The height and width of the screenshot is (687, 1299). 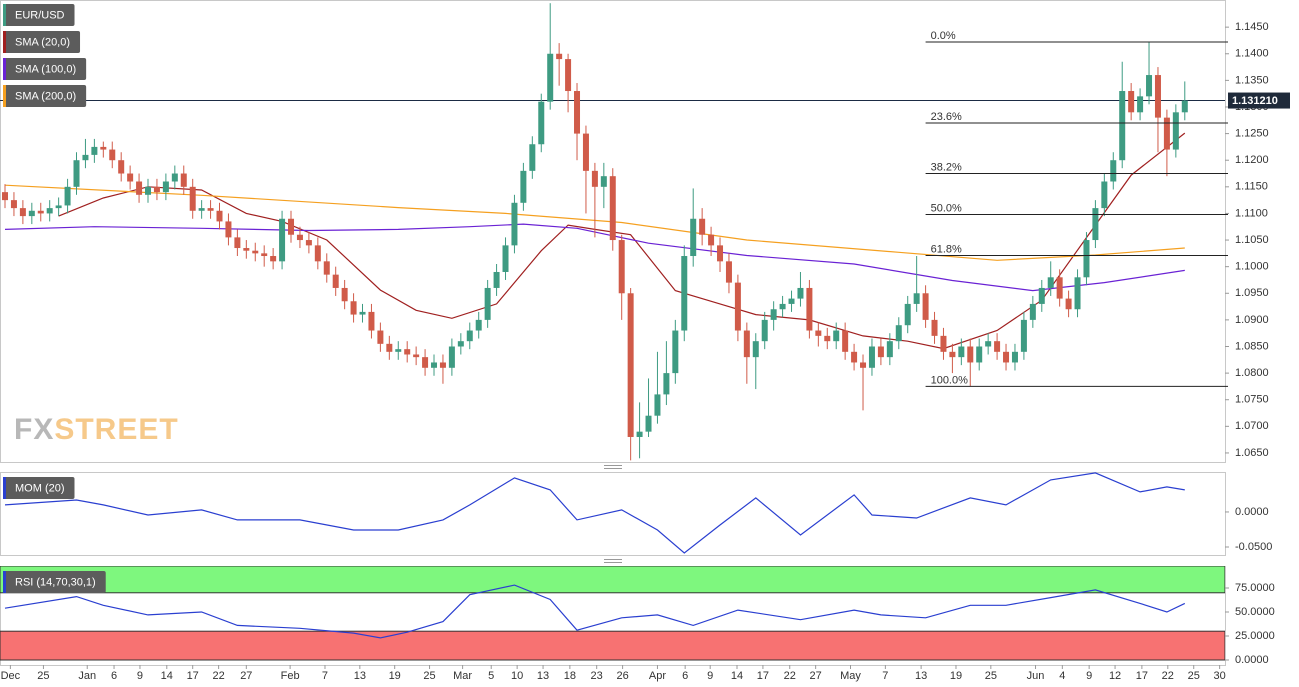 What do you see at coordinates (1194, 676) in the screenshot?
I see `x-tick-label: 25` at bounding box center [1194, 676].